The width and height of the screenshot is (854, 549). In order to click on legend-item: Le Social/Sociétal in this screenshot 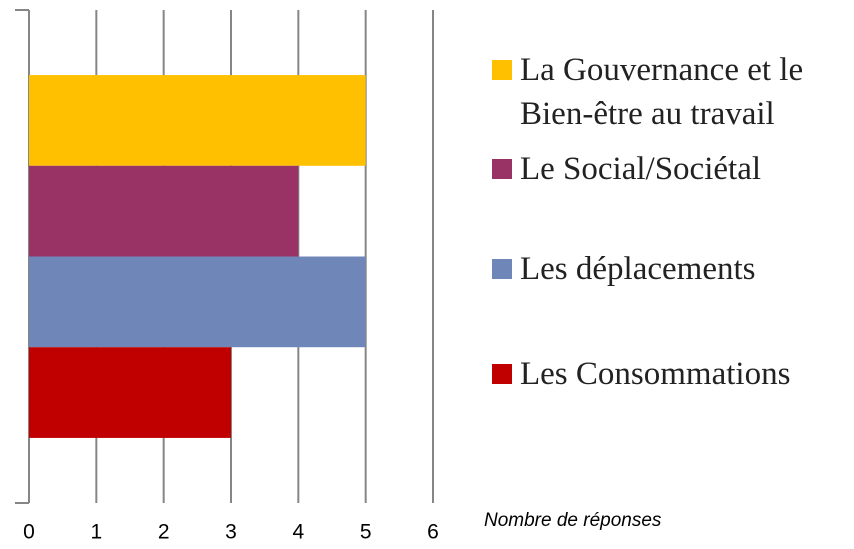, I will do `click(672, 169)`.